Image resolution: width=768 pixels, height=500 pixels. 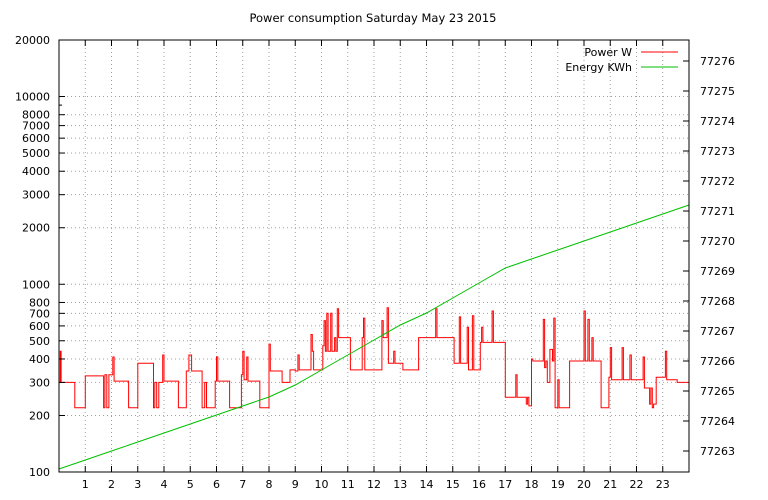 What do you see at coordinates (717, 91) in the screenshot?
I see `y2-tick-label: 77275` at bounding box center [717, 91].